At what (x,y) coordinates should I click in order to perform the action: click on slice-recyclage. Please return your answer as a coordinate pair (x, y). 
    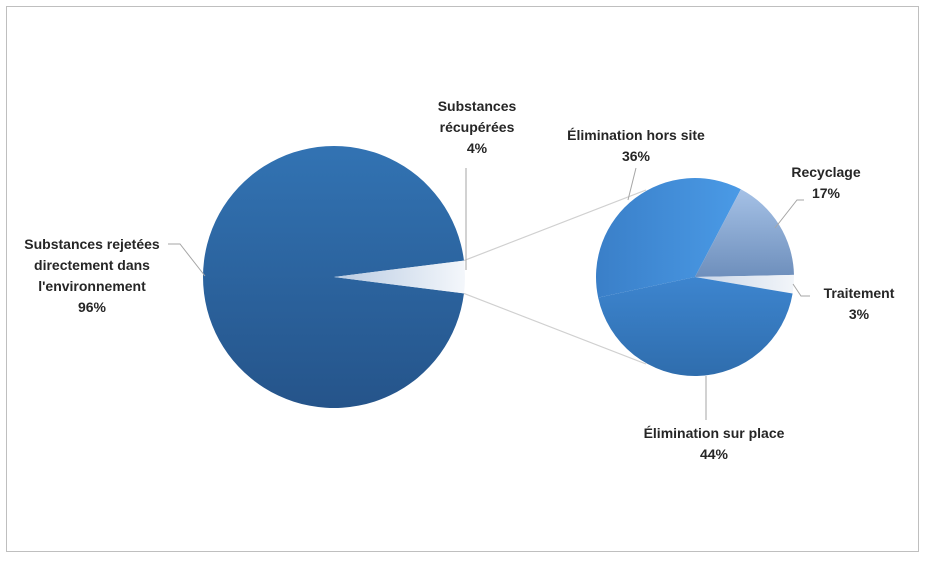
    Looking at the image, I should click on (744, 233).